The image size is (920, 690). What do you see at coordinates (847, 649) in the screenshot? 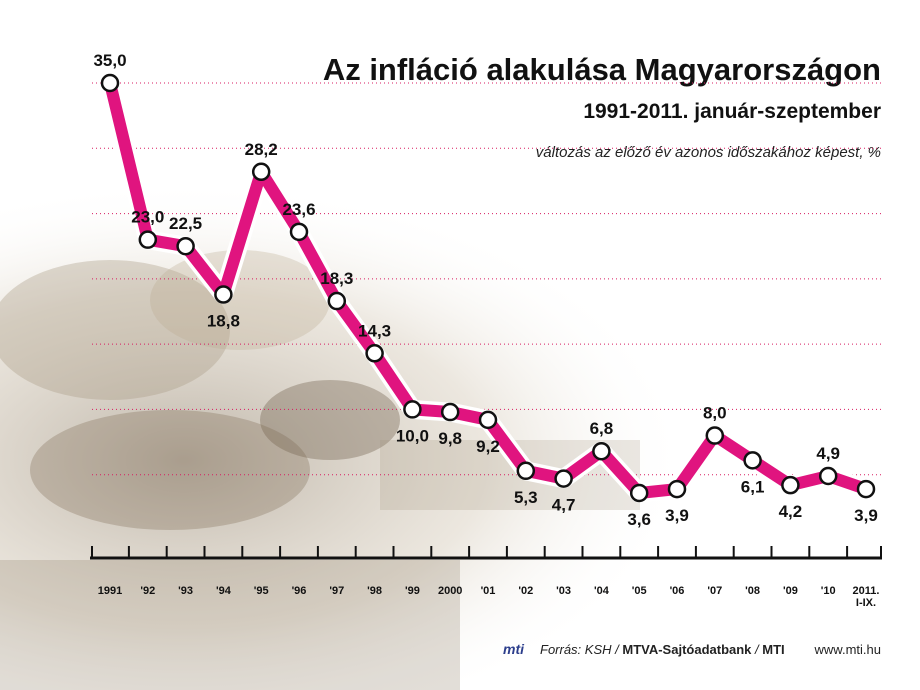
I see `website-link: www.mti.hu` at bounding box center [847, 649].